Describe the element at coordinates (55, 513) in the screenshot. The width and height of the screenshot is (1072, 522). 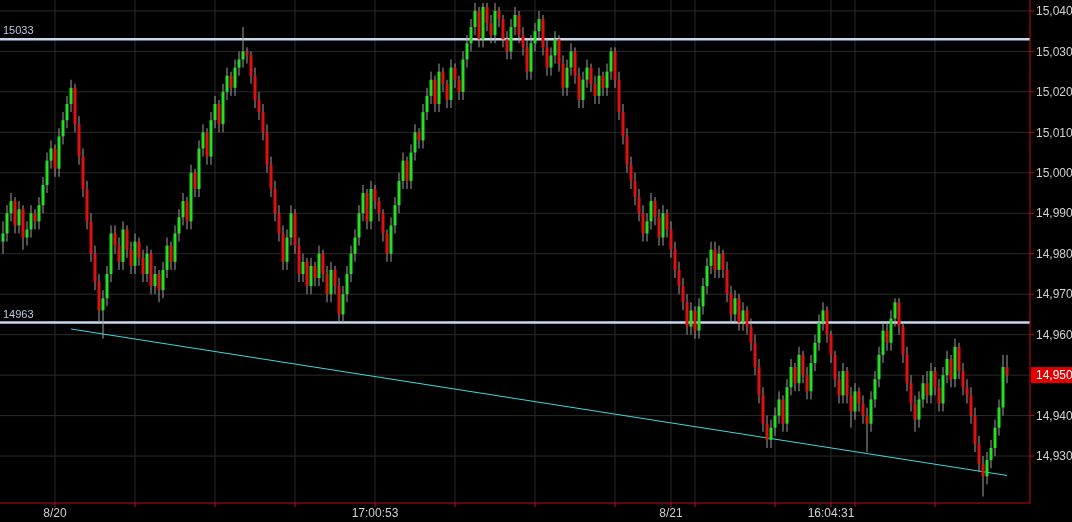
I see `x-tick-label: 8/20` at that location.